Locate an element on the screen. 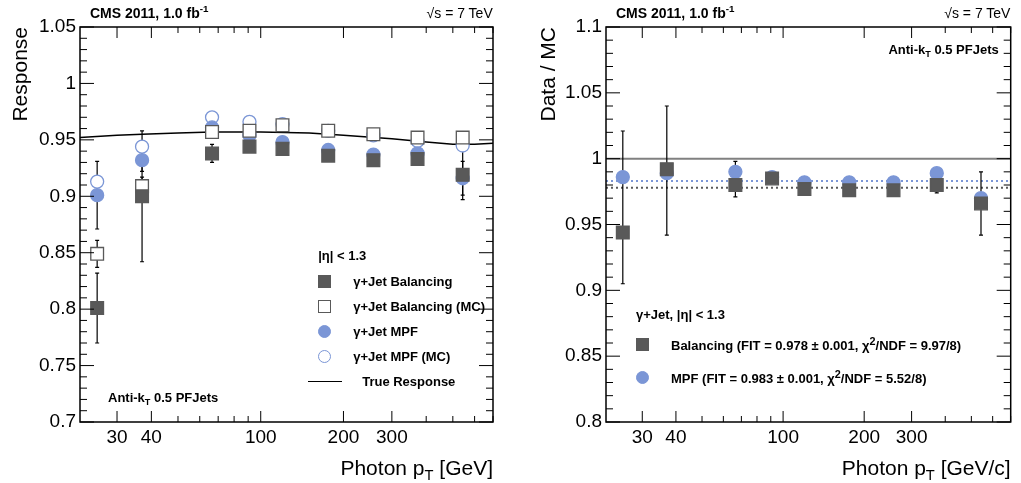  legend-label: γ+Jet MPF is located at coordinates (385, 331).